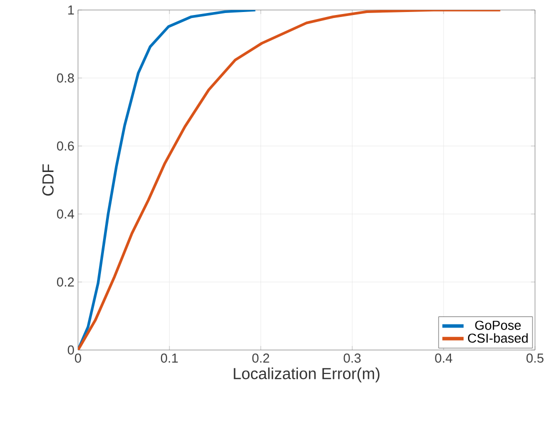  I want to click on x-tick-label: 0.4, so click(443, 358).